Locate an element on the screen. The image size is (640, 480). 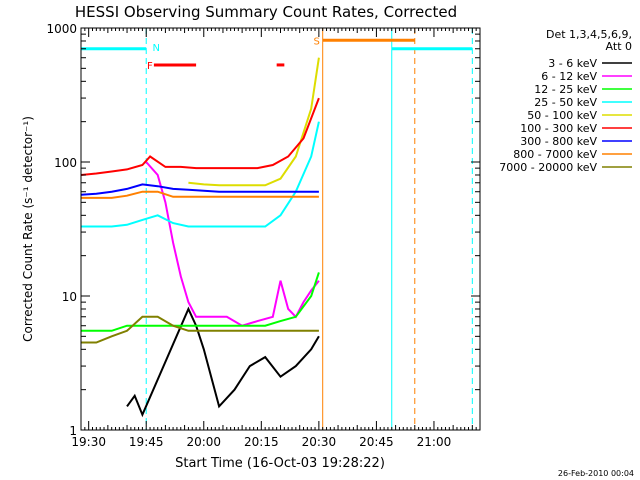
x-tick-label: 20:30 is located at coordinates (319, 442).